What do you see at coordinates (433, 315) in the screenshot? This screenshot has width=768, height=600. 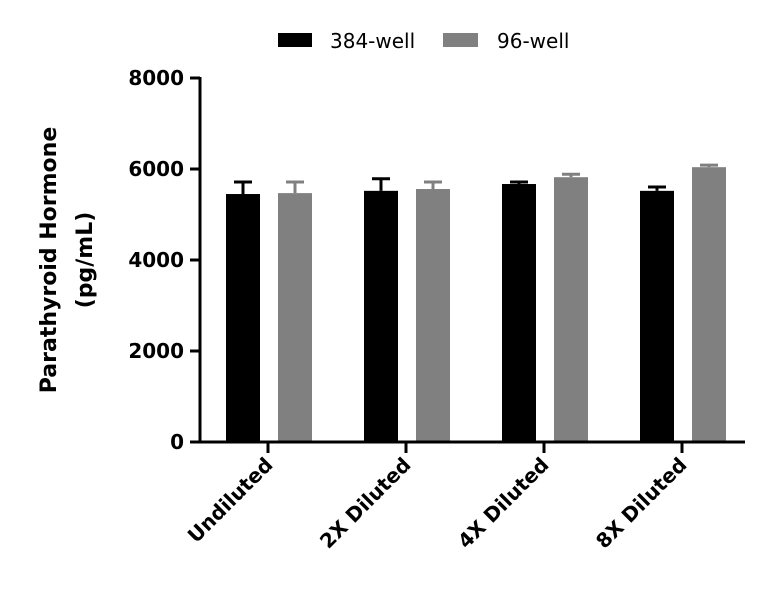 I see `bar-96-well-2x-diluted` at bounding box center [433, 315].